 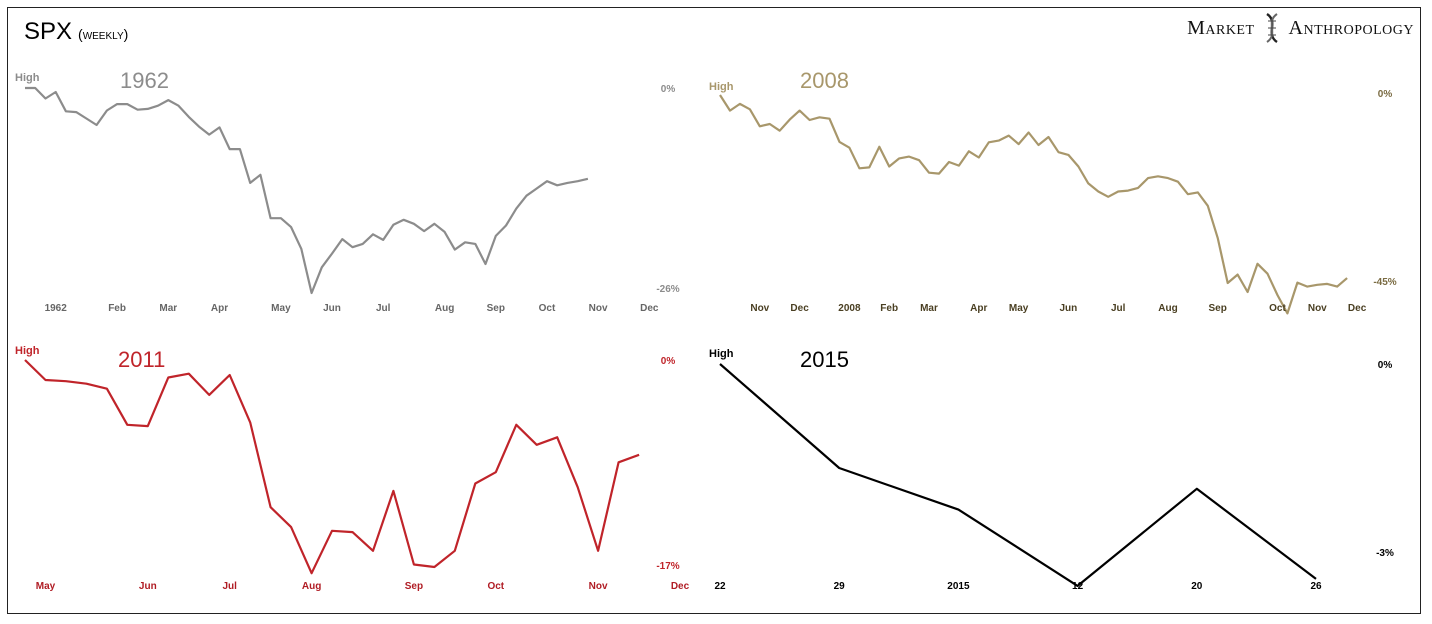 I want to click on bottom-pct-label: -17%, so click(x=667, y=566).